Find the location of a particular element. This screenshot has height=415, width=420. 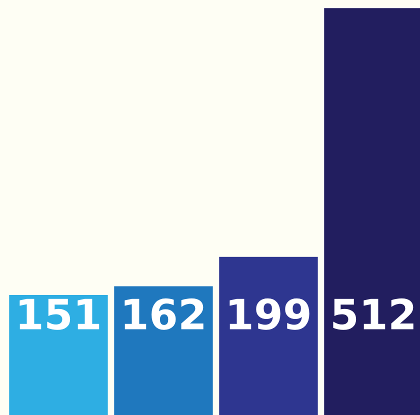

data-label: 151 is located at coordinates (60, 314).